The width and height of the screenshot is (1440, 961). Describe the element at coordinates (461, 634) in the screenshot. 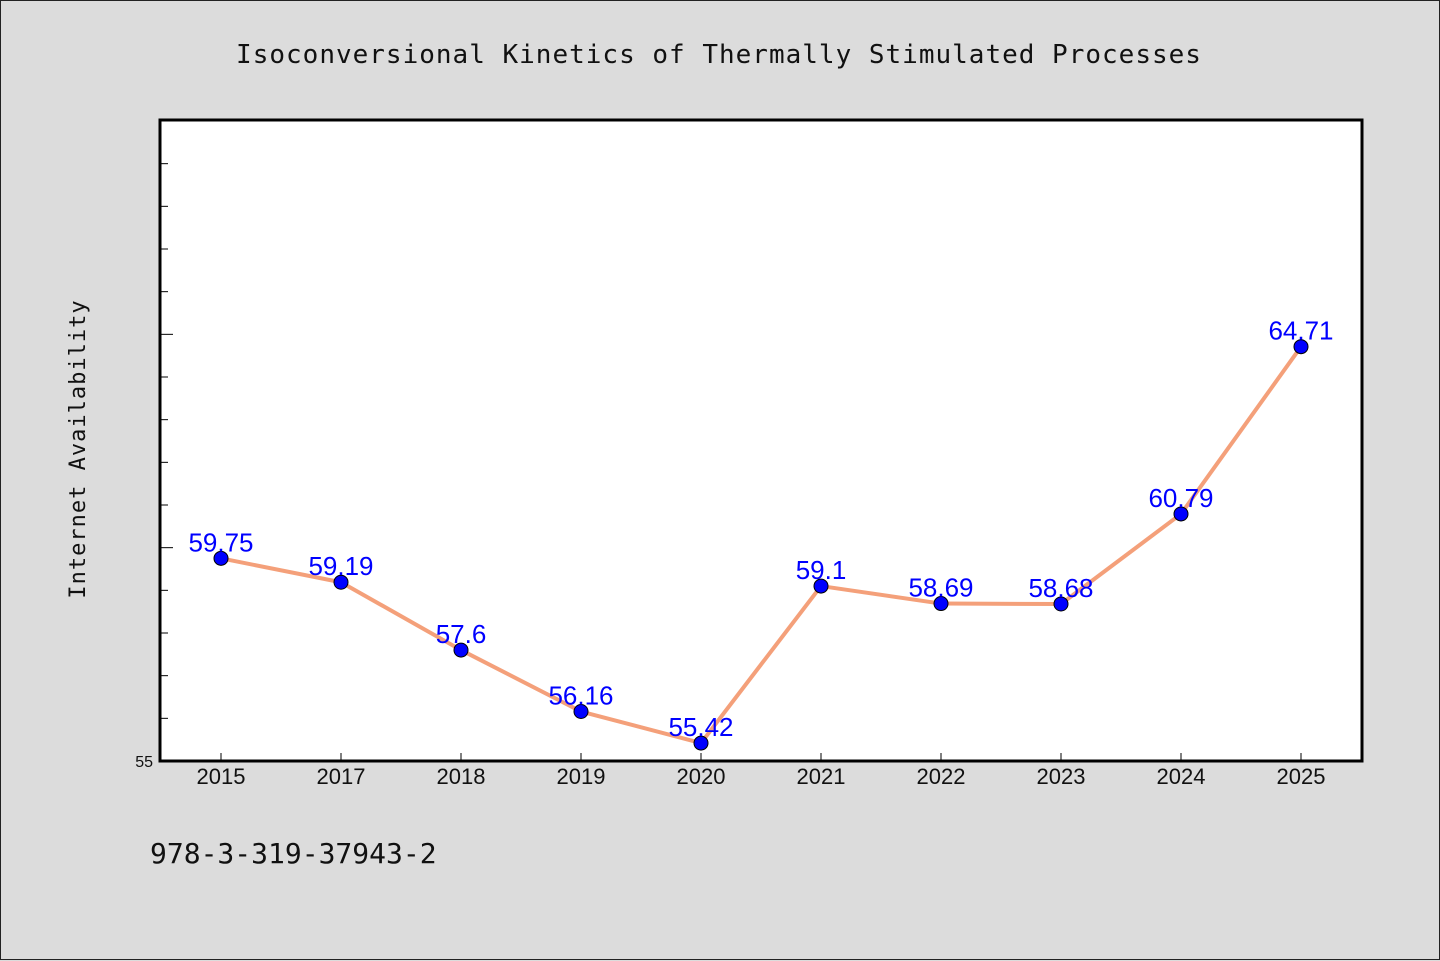

I see `data-label: 57.6` at that location.